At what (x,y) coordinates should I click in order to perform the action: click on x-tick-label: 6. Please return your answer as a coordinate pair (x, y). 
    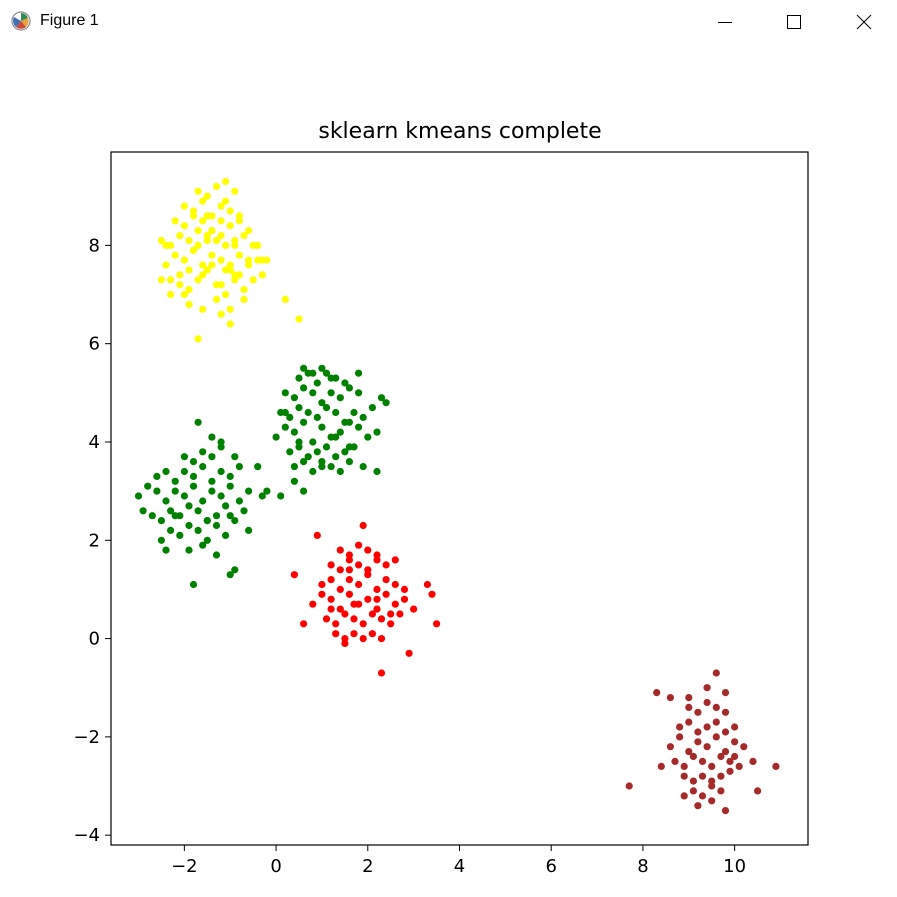
    Looking at the image, I should click on (550, 866).